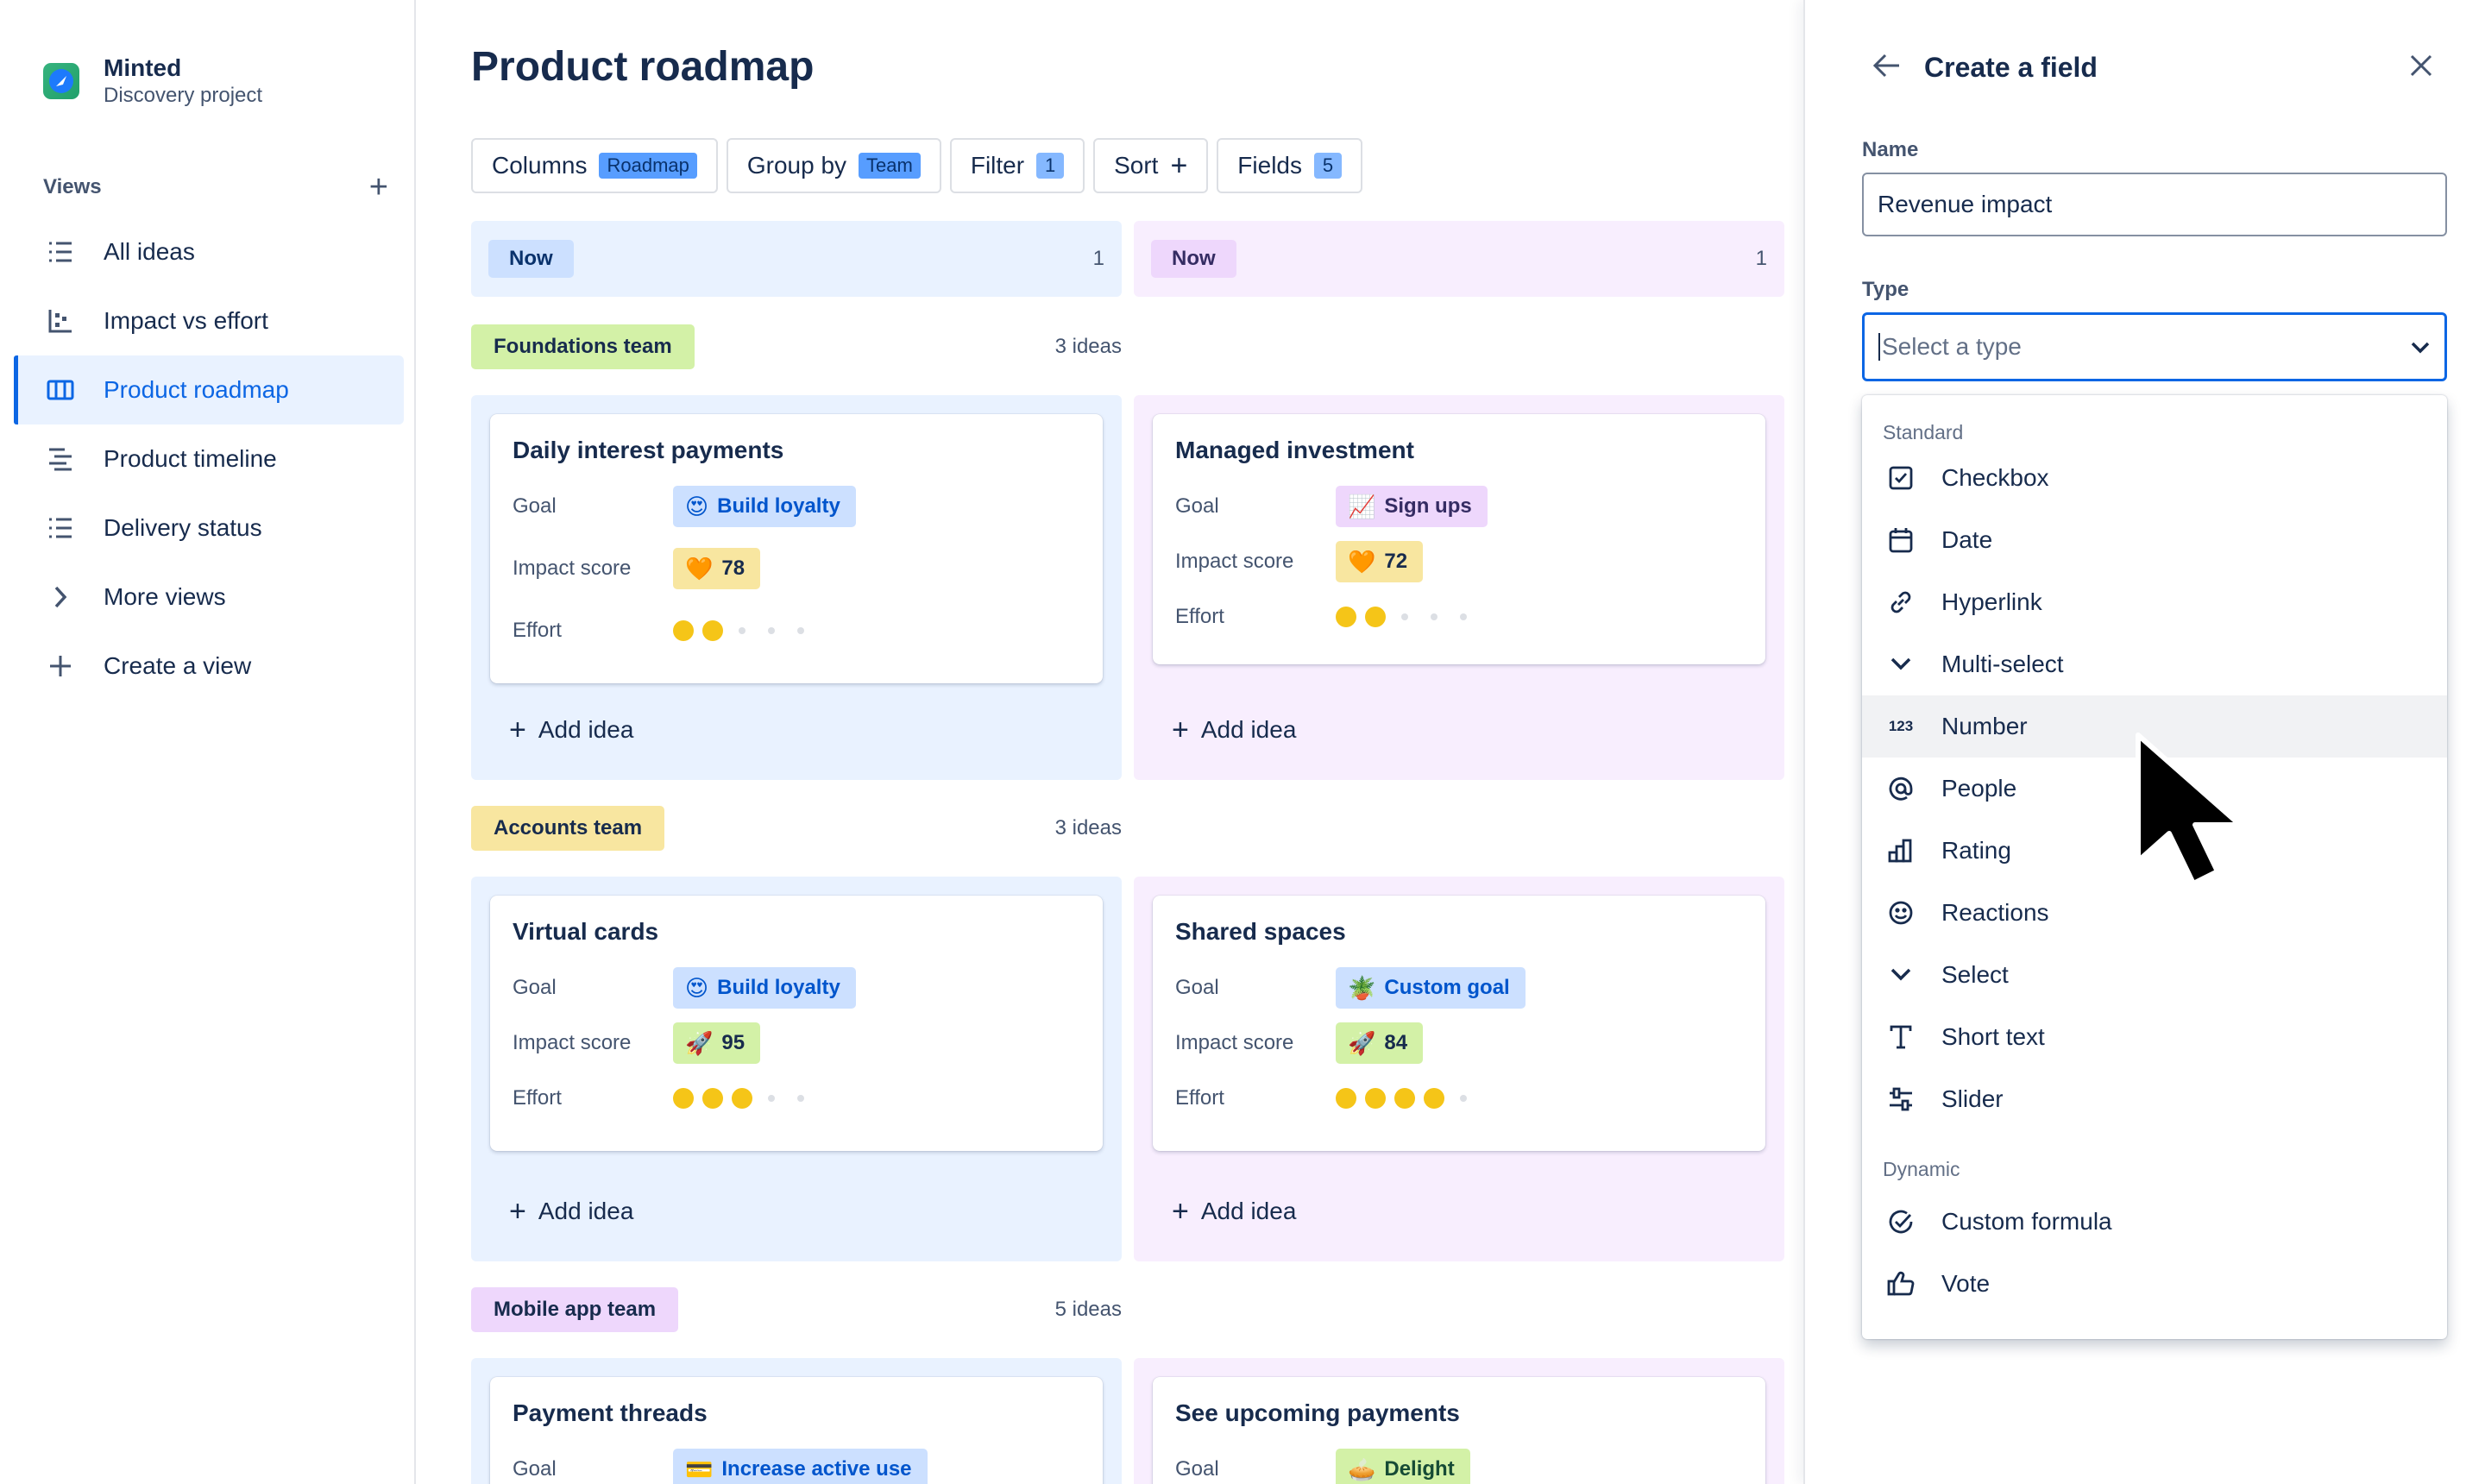  I want to click on type-option-people: People, so click(2154, 789).